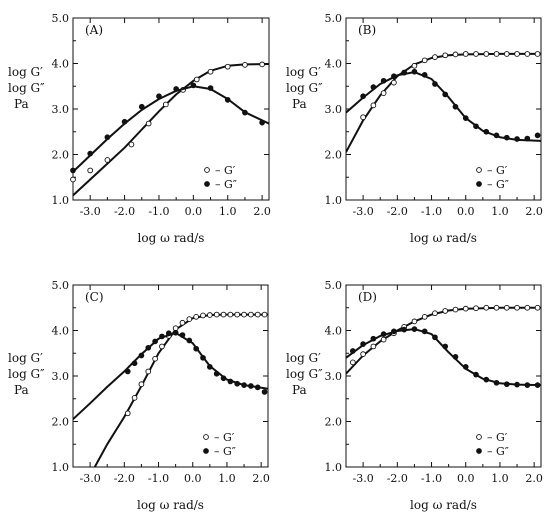 Image resolution: width=550 pixels, height=527 pixels. Describe the element at coordinates (397, 211) in the screenshot. I see `x-tick-label: -2.0` at that location.